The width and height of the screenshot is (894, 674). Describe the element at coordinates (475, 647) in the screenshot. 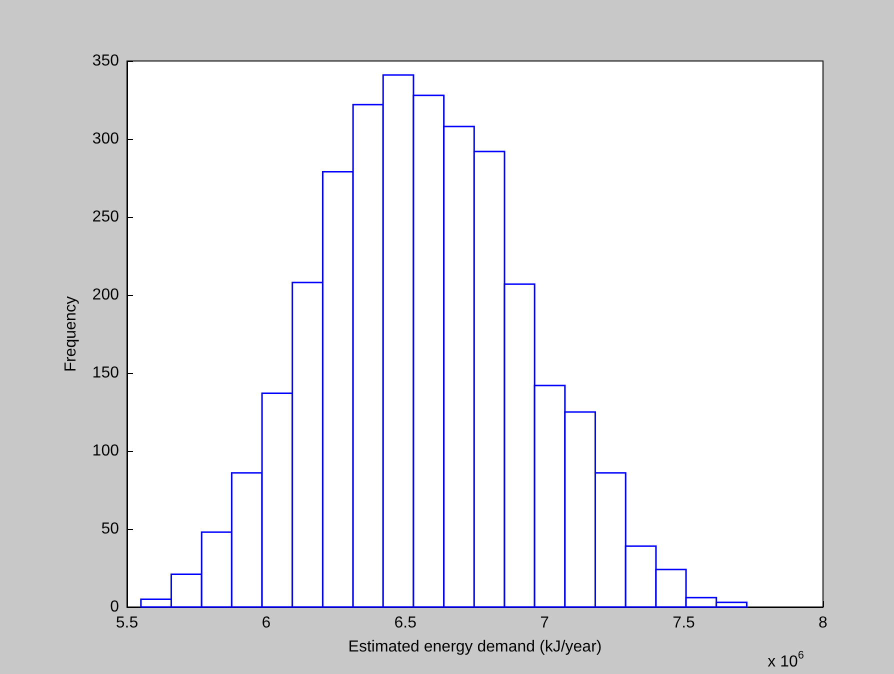

I see `x-axis-title: Estimated energy demand (kJ/year)` at that location.